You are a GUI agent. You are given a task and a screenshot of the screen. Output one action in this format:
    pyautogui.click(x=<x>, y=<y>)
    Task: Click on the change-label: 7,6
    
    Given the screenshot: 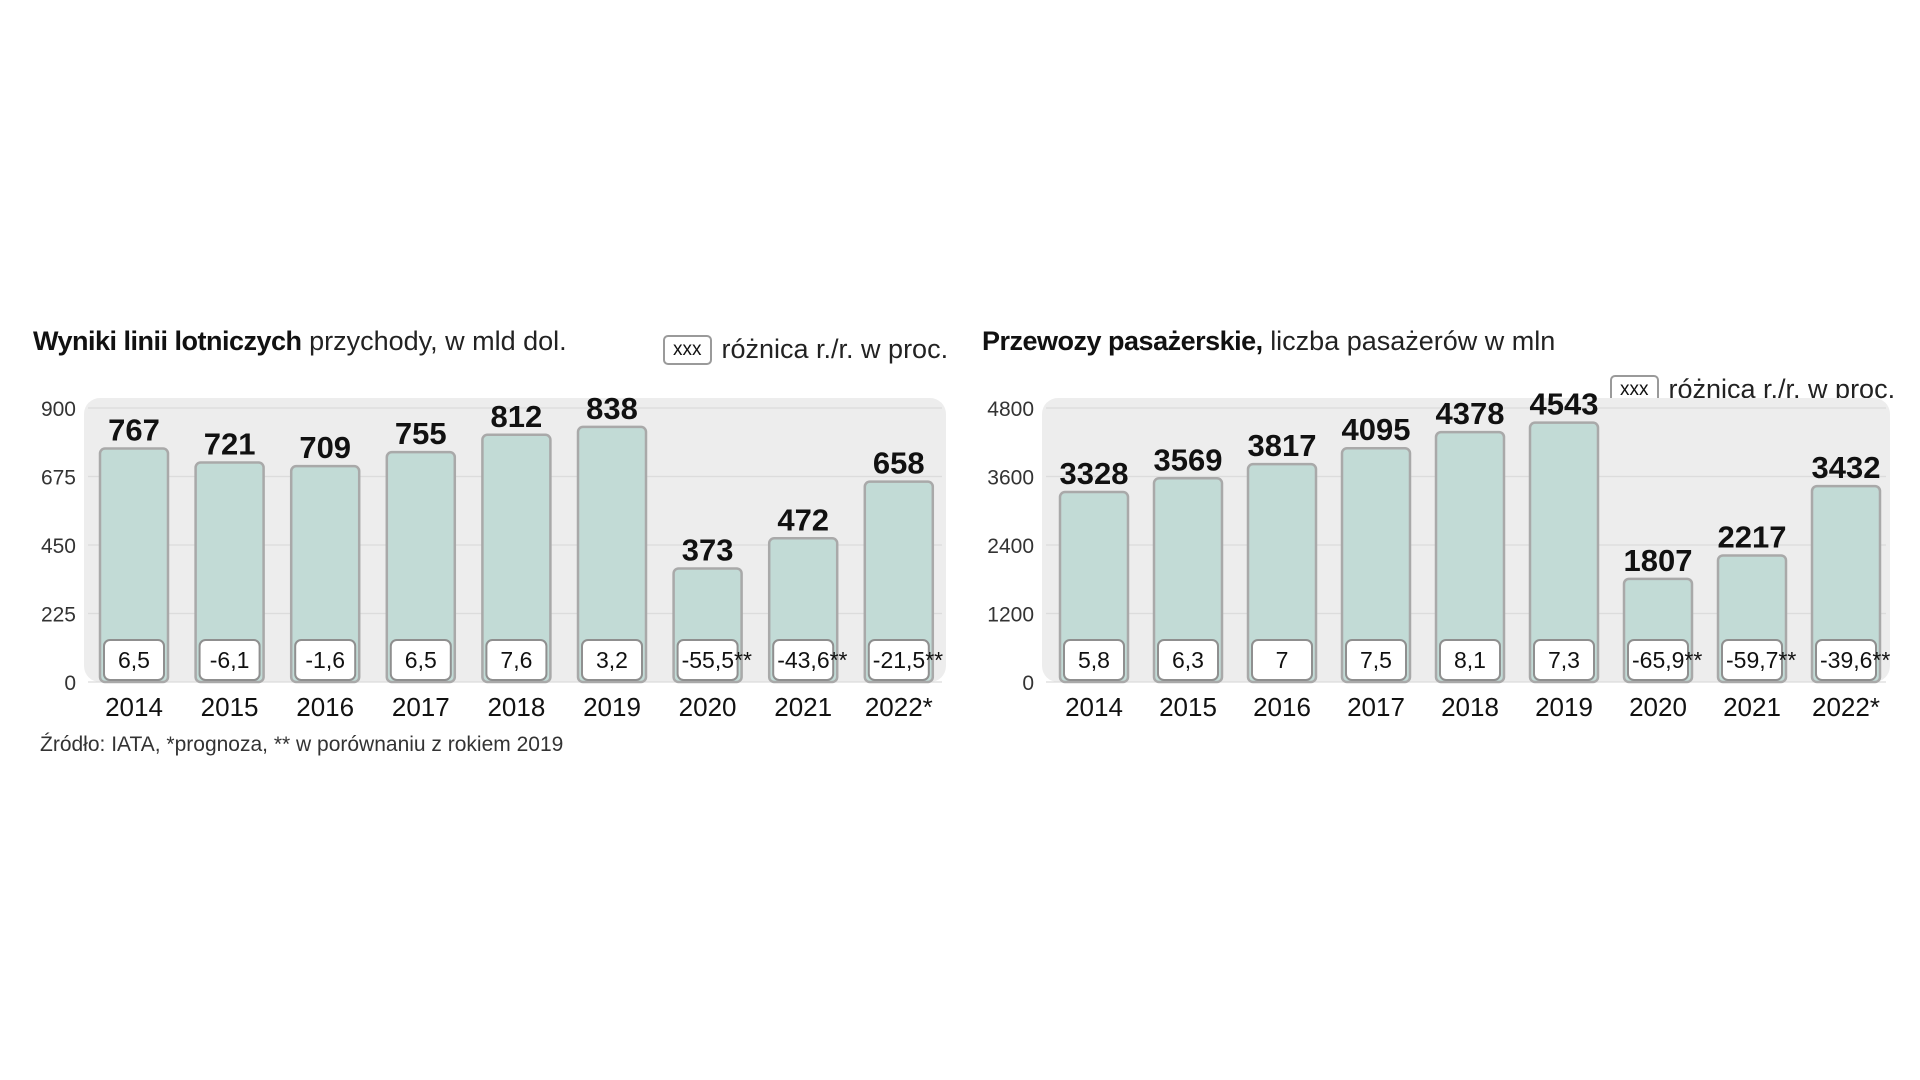 What is the action you would take?
    pyautogui.click(x=516, y=660)
    